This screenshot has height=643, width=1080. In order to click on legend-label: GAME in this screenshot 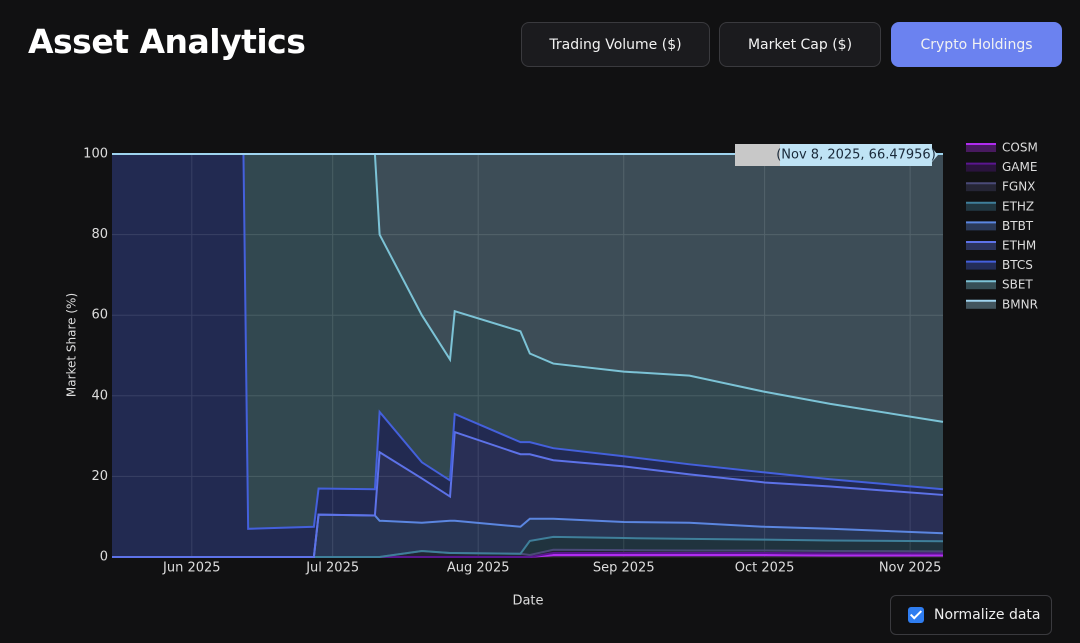, I will do `click(1019, 167)`.